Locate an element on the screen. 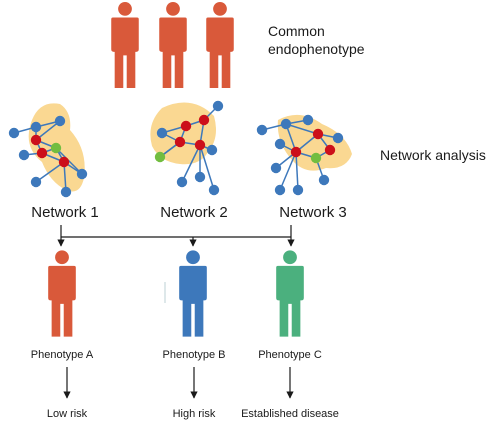 Image resolution: width=500 pixels, height=423 pixels. connector-lines is located at coordinates (176, 236).